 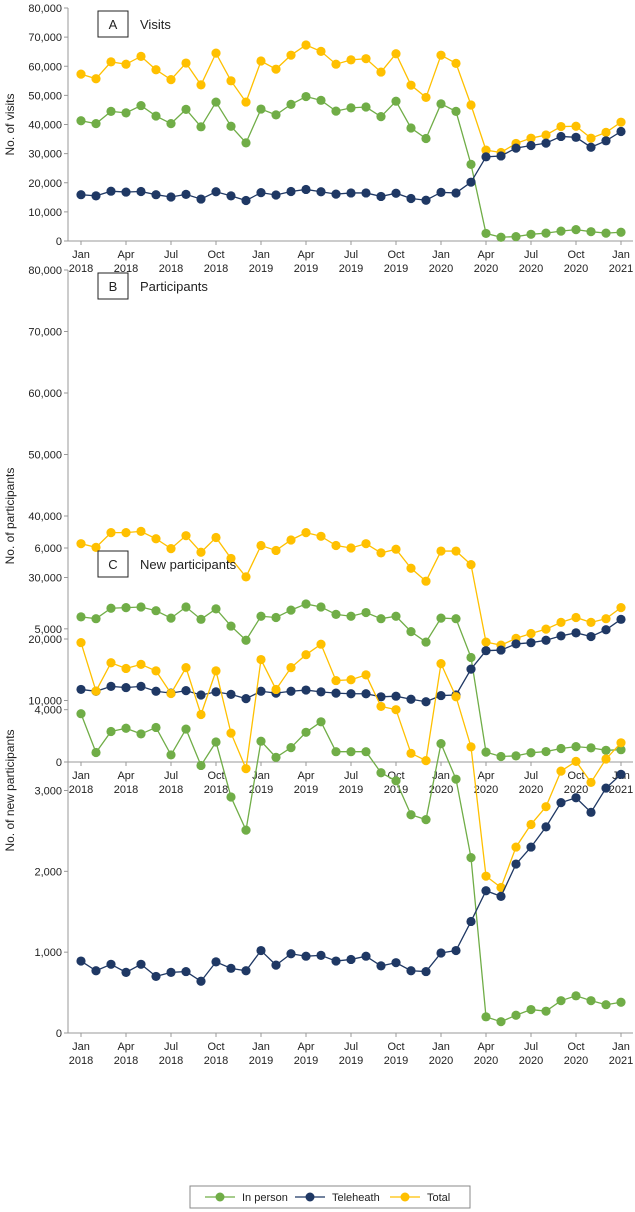 What do you see at coordinates (155, 24) in the screenshot?
I see `panel-title: Visits` at bounding box center [155, 24].